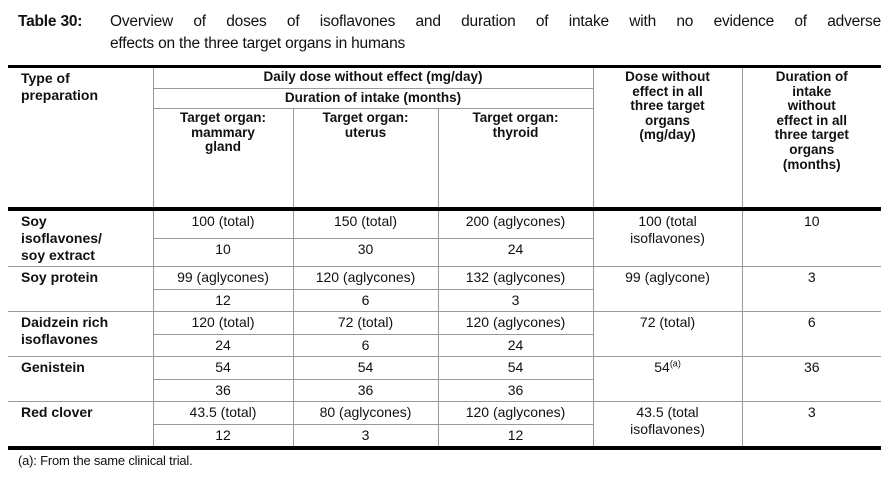 The width and height of the screenshot is (889, 478). What do you see at coordinates (515, 436) in the screenshot?
I see `cell-duration-thyroid: 12` at bounding box center [515, 436].